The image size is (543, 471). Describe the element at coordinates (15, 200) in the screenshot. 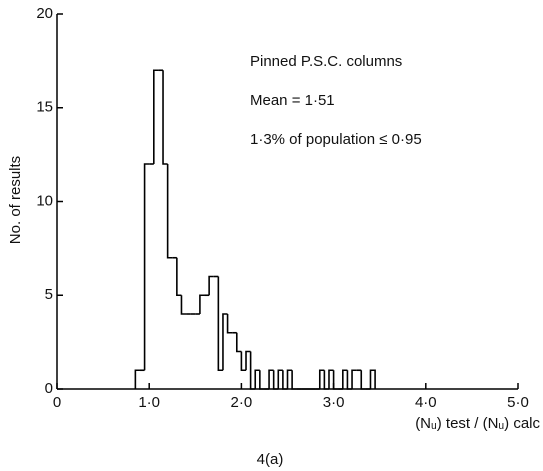

I see `y-axis-label: No. of results` at that location.